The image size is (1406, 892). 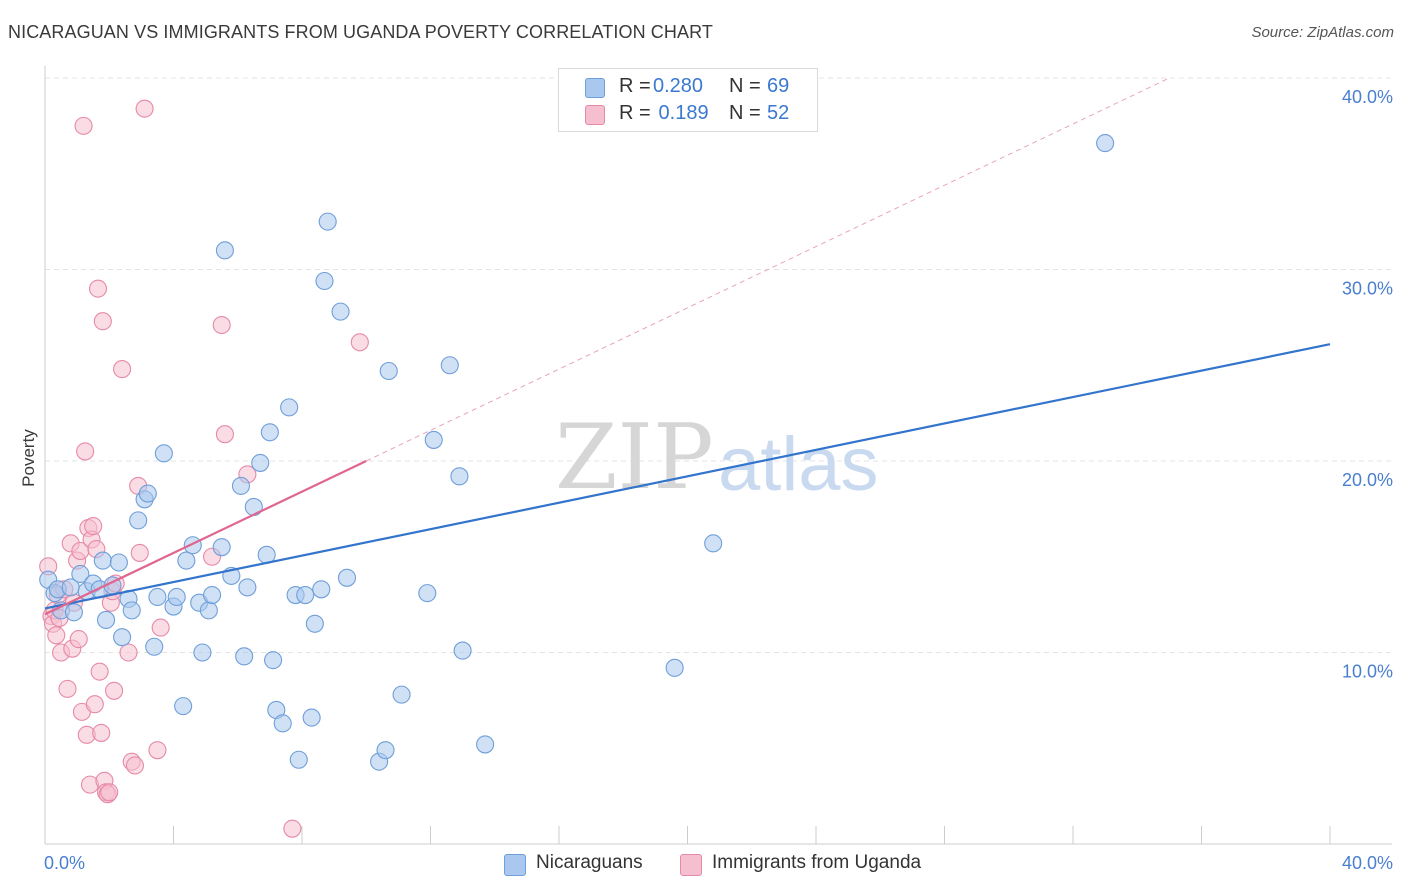 I want to click on legend-label: Nicaraguans, so click(x=589, y=862).